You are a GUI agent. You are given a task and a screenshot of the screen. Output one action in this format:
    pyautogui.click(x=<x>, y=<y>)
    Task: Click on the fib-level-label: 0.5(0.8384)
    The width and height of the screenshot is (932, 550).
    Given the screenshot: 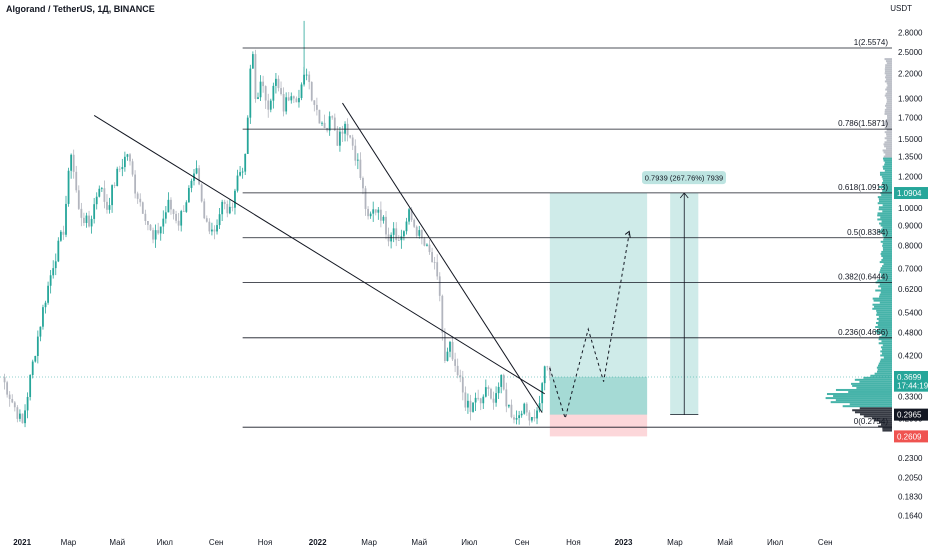 What is the action you would take?
    pyautogui.click(x=867, y=232)
    